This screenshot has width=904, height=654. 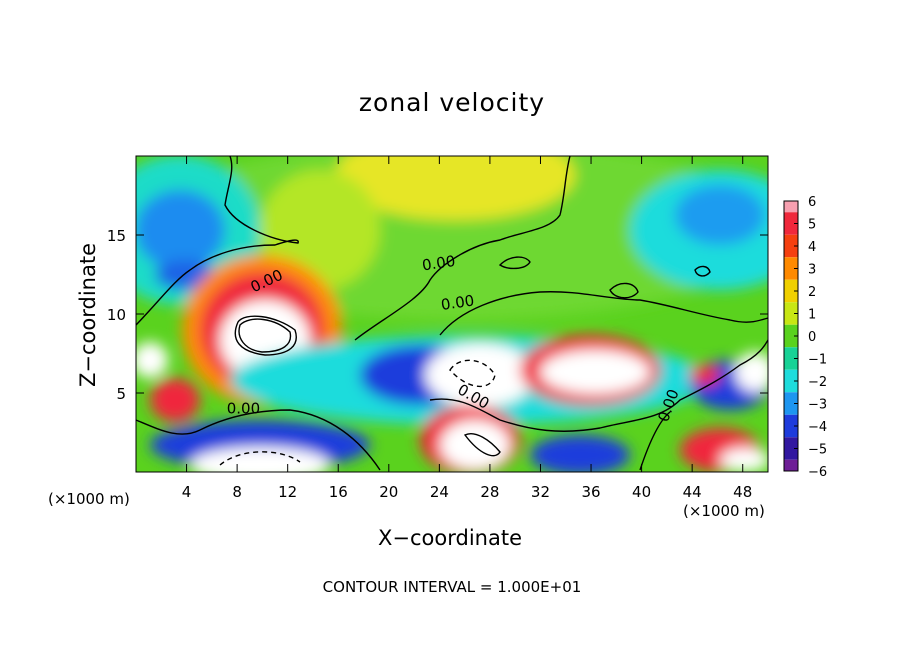 What do you see at coordinates (185, 275) in the screenshot?
I see `field-blob-blue-left2` at bounding box center [185, 275].